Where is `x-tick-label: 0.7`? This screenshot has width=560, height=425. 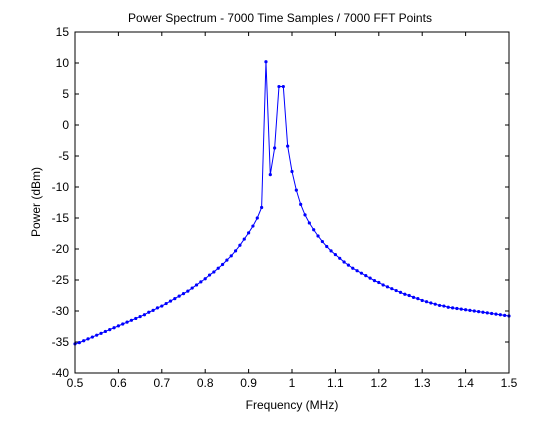
x-tick-label: 0.7 is located at coordinates (161, 383).